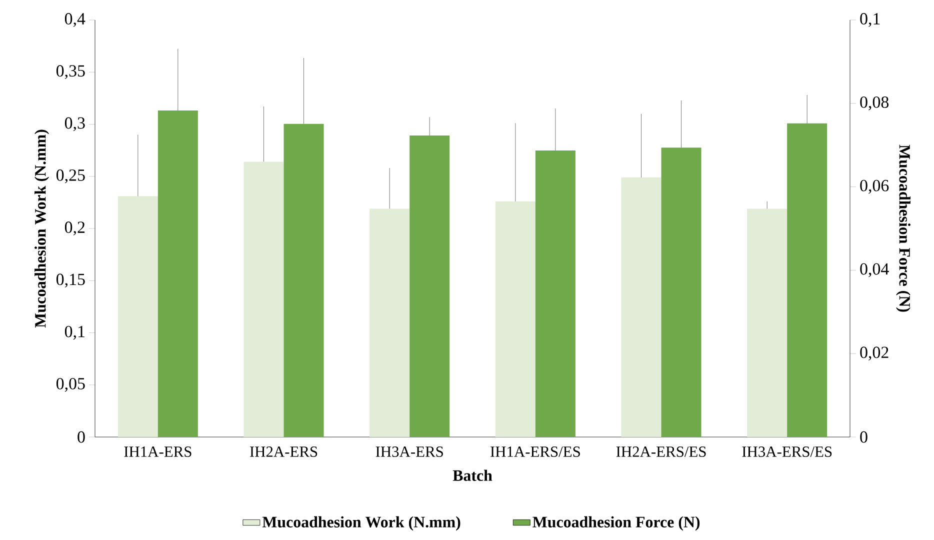 This screenshot has height=540, width=934. Describe the element at coordinates (41, 229) in the screenshot. I see `y-axis-title: Mucoadhesion Work (N.mm)` at that location.